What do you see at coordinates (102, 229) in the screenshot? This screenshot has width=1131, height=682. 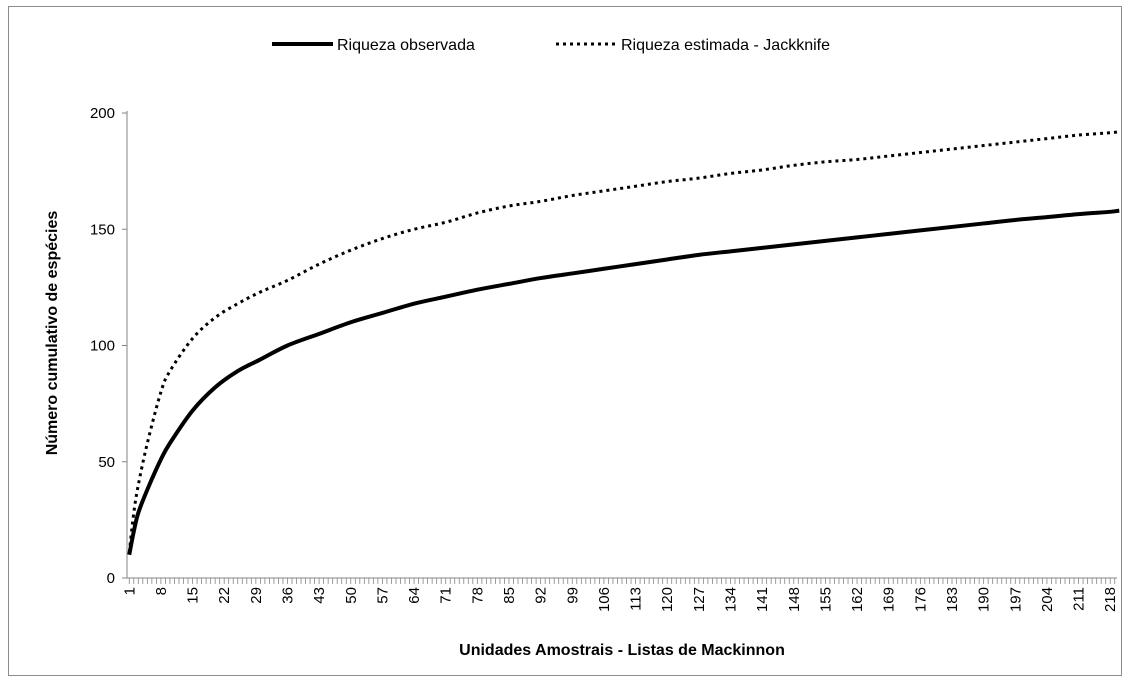 I see `y-tick-label: 150` at bounding box center [102, 229].